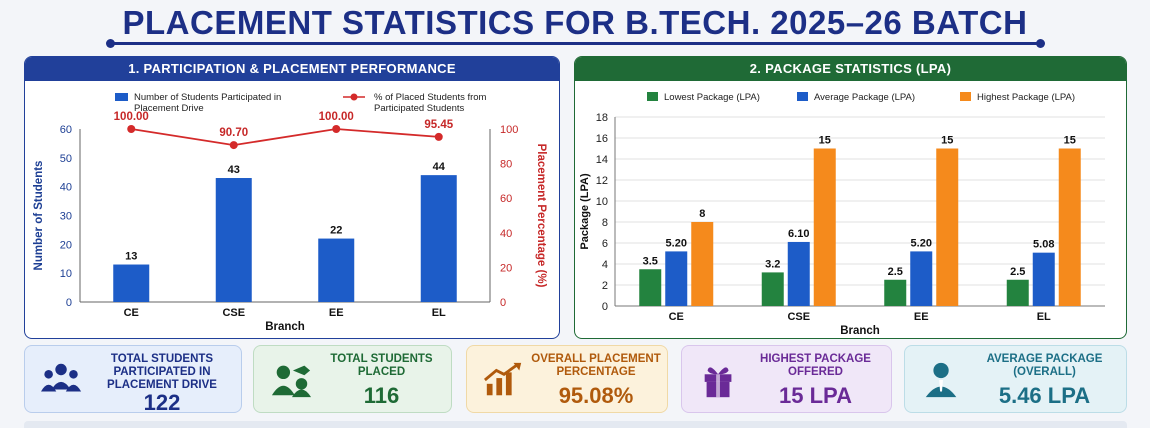  I want to click on x-tick-label: CSE, so click(233, 313).